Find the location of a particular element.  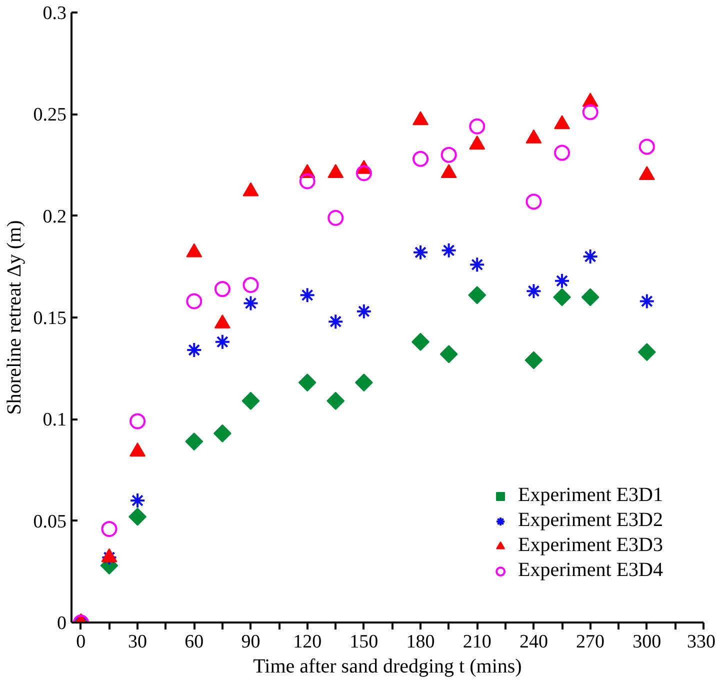

legend-label: Experiment E3D4 is located at coordinates (590, 570).